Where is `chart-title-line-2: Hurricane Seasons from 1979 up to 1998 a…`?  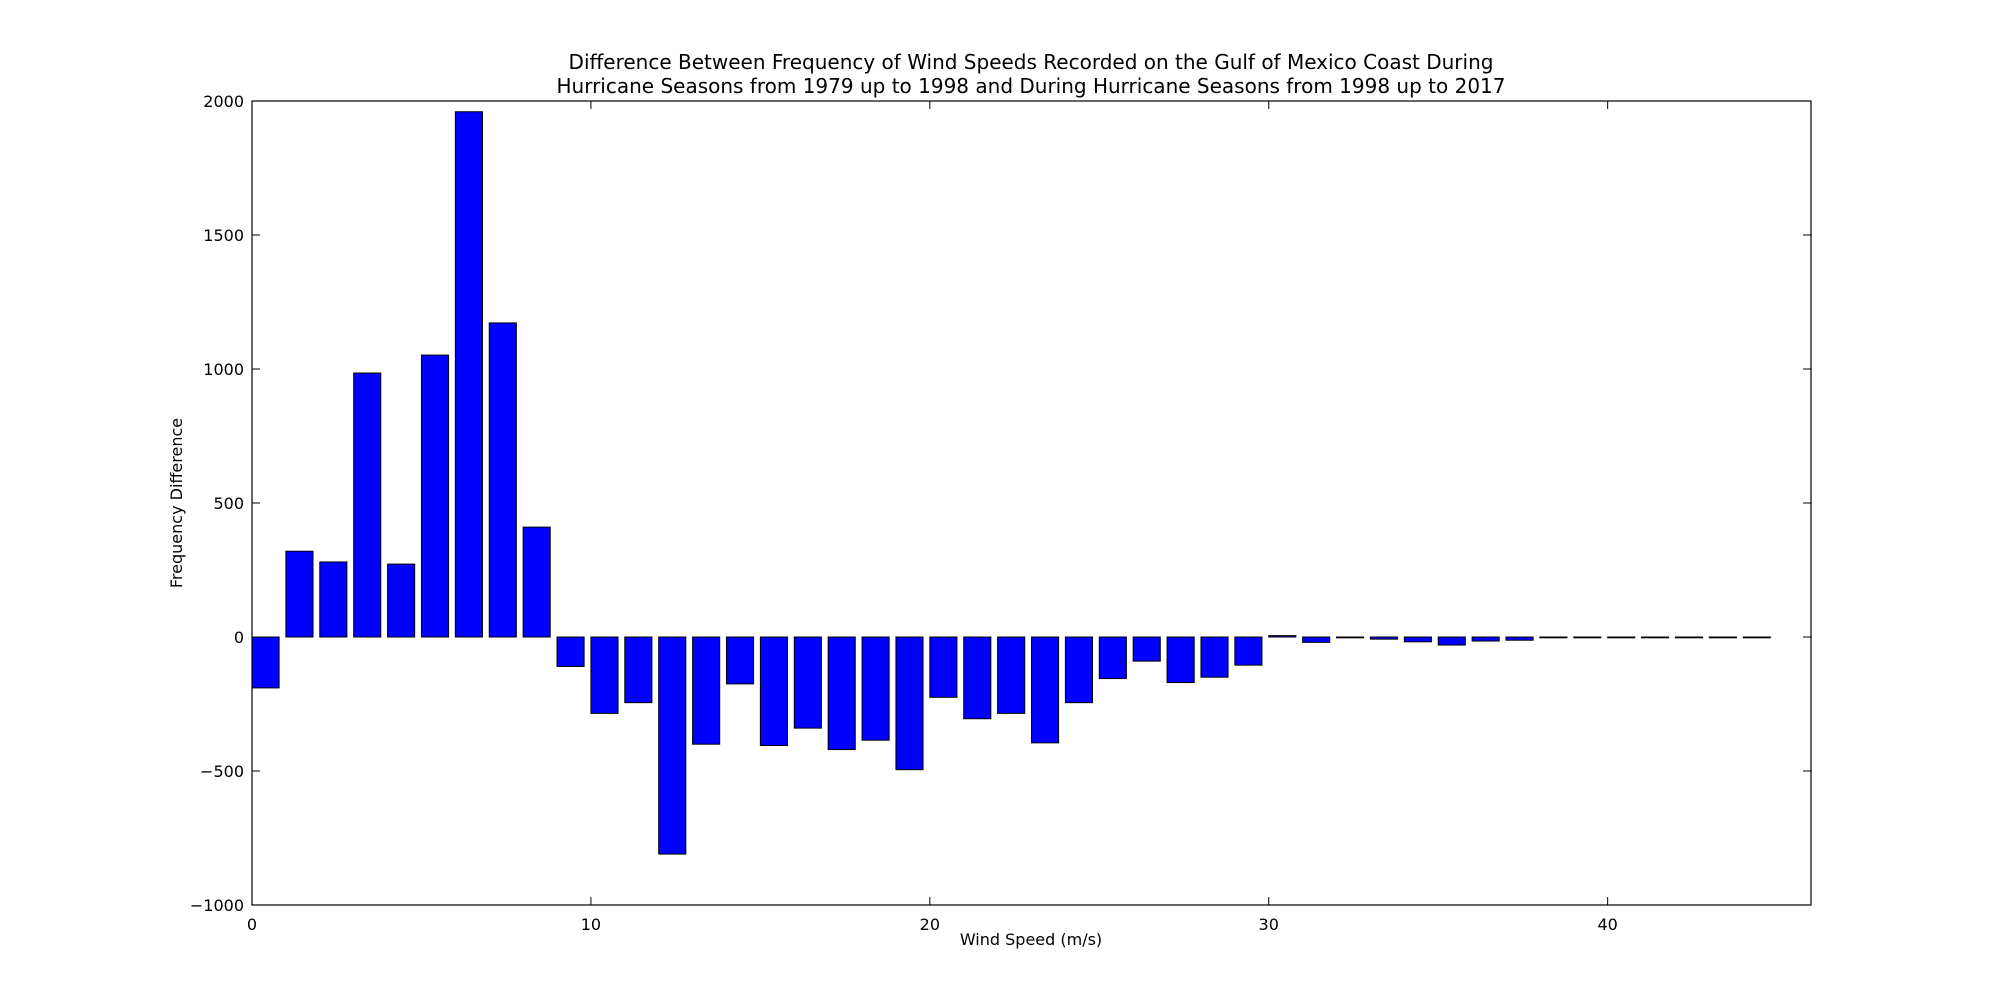
chart-title-line-2: Hurricane Seasons from 1979 up to 1998 a… is located at coordinates (1030, 86).